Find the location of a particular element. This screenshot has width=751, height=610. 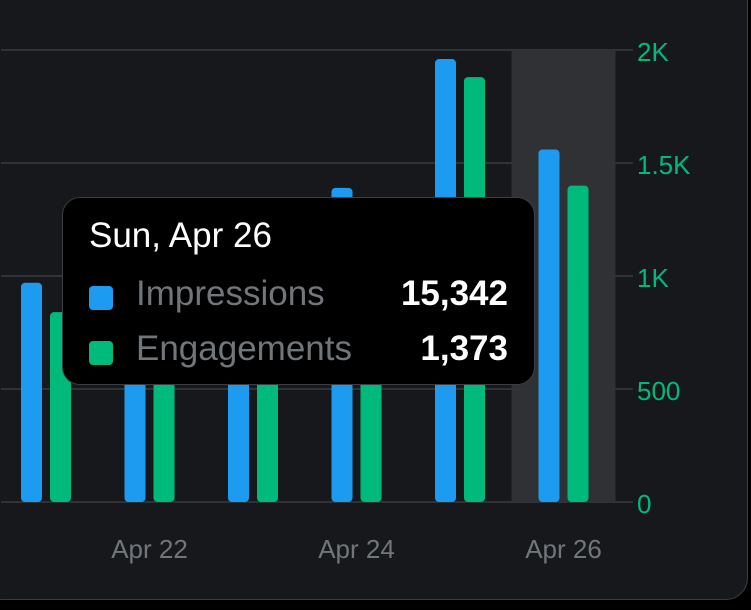

x-tick-label: Apr 26 is located at coordinates (563, 549).